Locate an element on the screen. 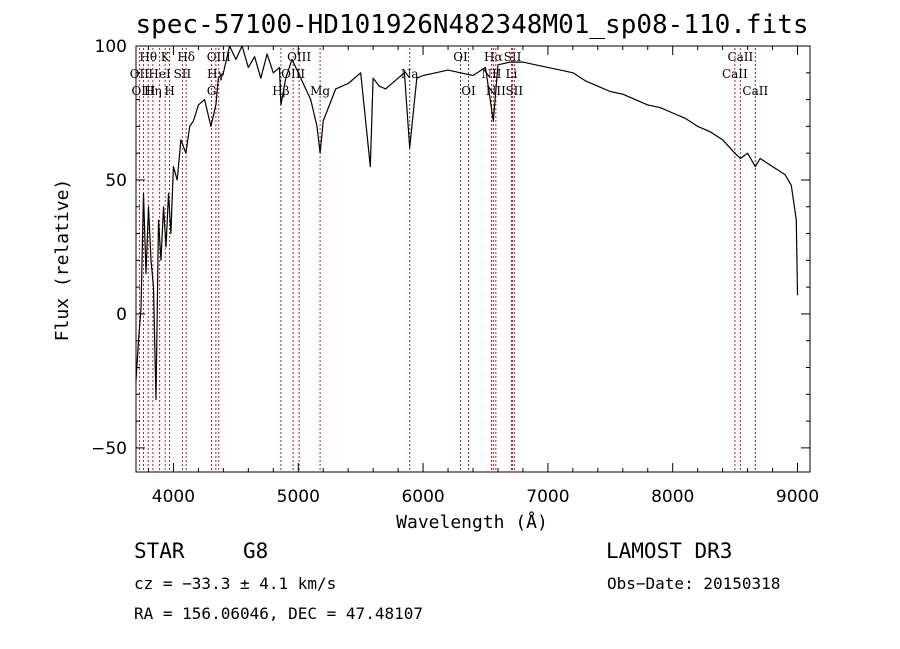 This screenshot has height=649, width=900. line-marker-label: HeI is located at coordinates (159, 74).